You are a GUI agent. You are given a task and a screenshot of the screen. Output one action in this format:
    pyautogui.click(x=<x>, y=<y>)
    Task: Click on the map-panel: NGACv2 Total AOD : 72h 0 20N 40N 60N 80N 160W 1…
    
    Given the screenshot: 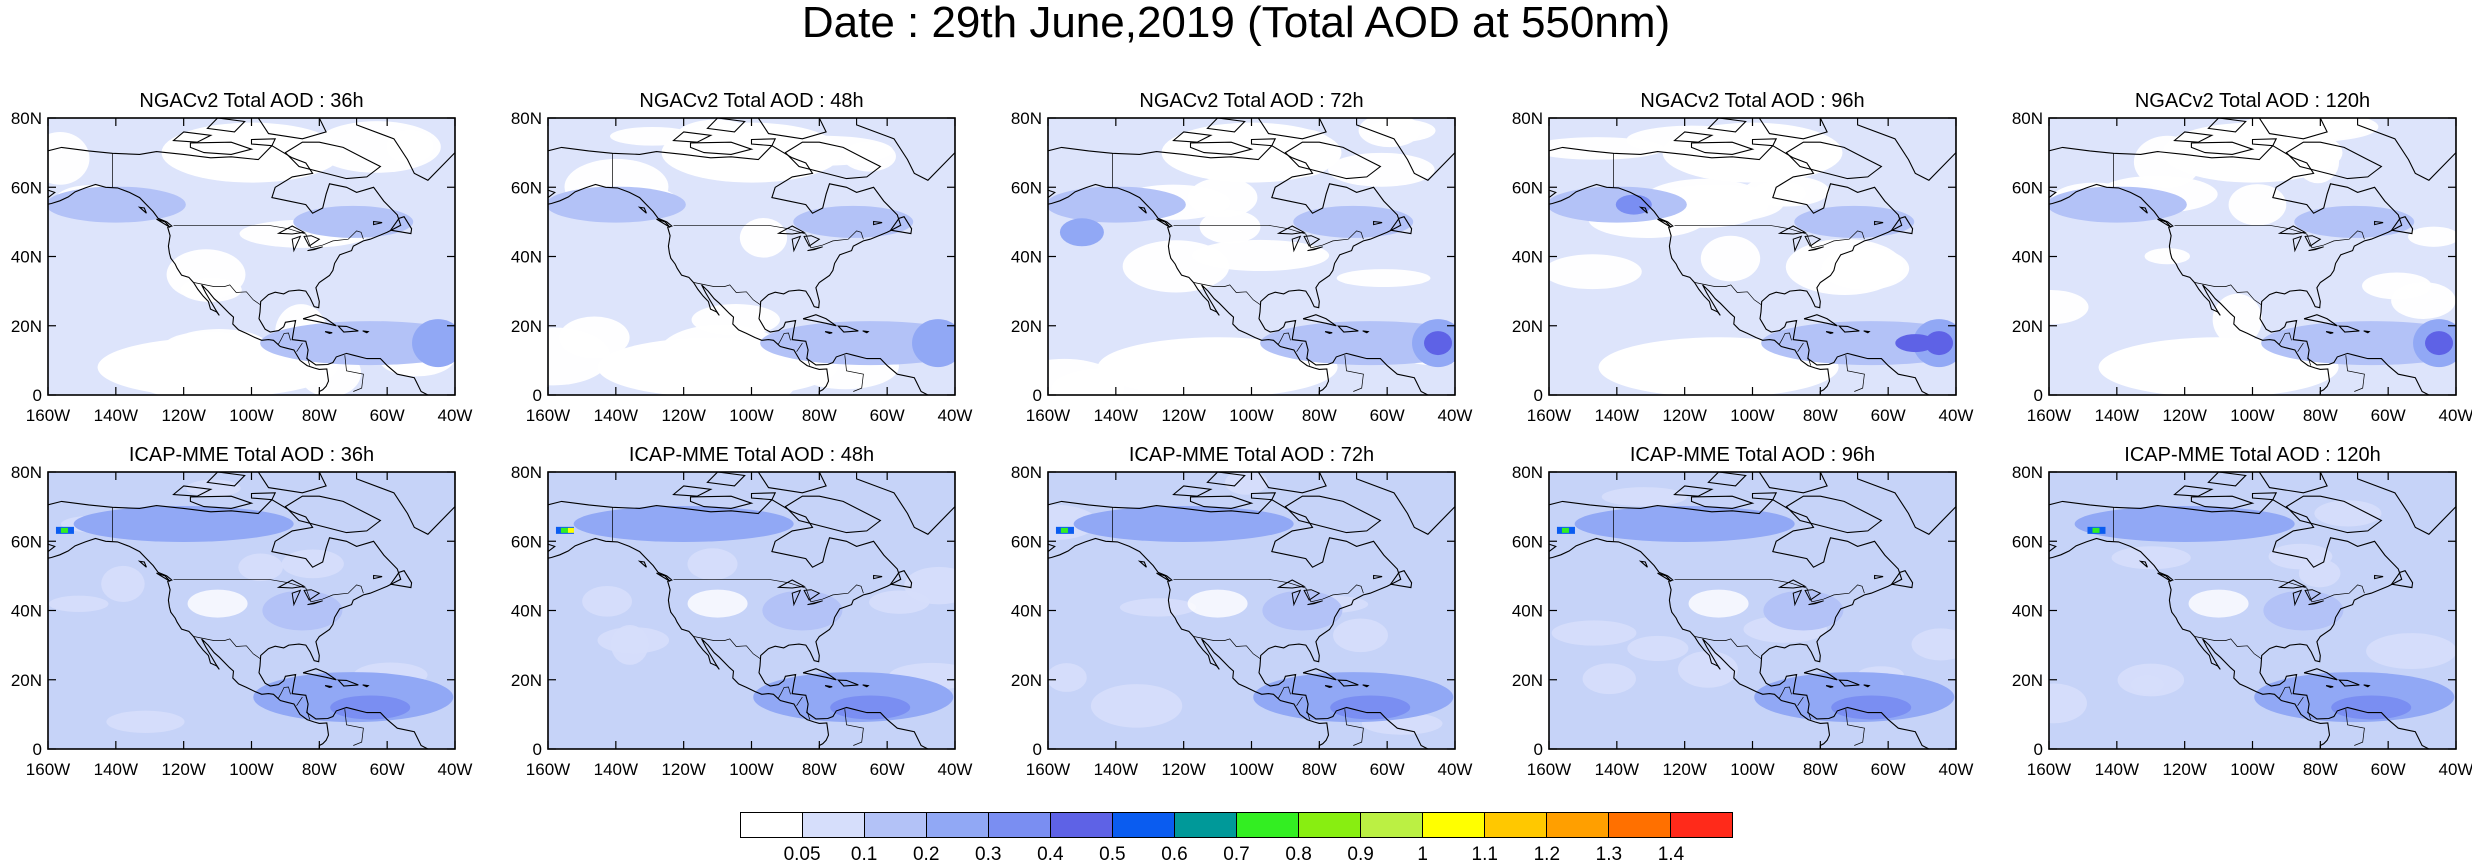 What is the action you would take?
    pyautogui.click(x=1242, y=257)
    